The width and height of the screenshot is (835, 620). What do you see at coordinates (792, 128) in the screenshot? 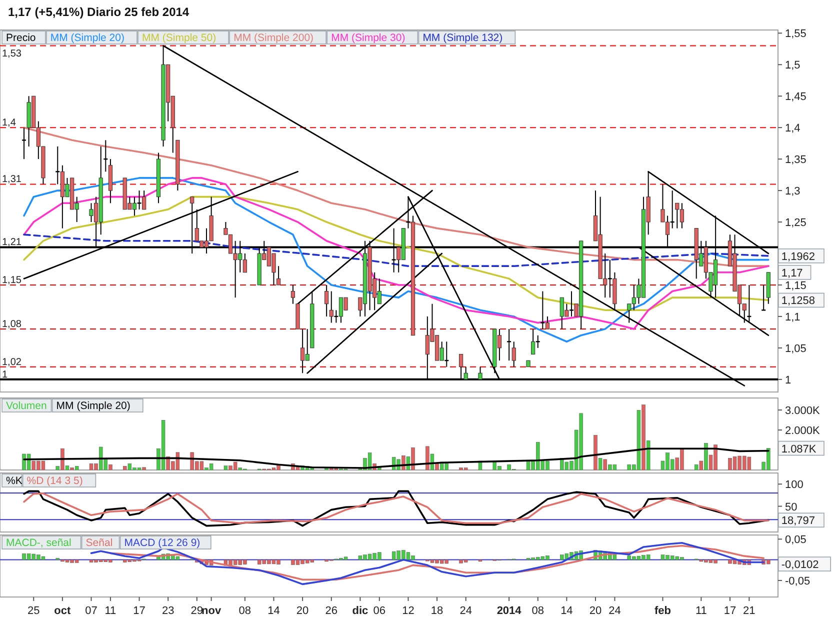
I see `y-tick-label: 1,4` at bounding box center [792, 128].